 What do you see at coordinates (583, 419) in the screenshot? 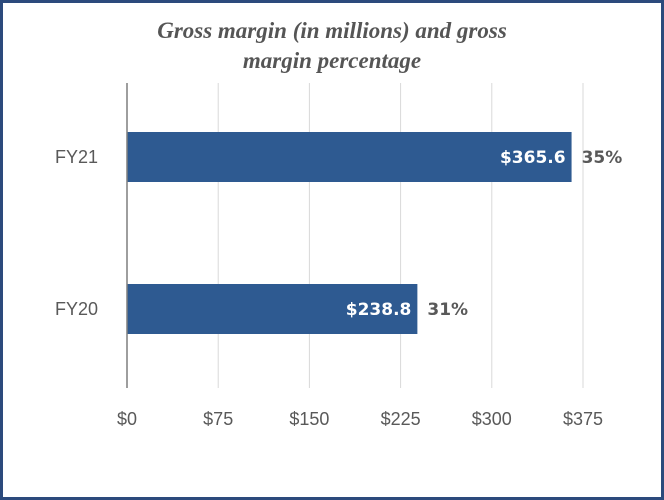
I see `x-tick-label-375: $375` at bounding box center [583, 419].